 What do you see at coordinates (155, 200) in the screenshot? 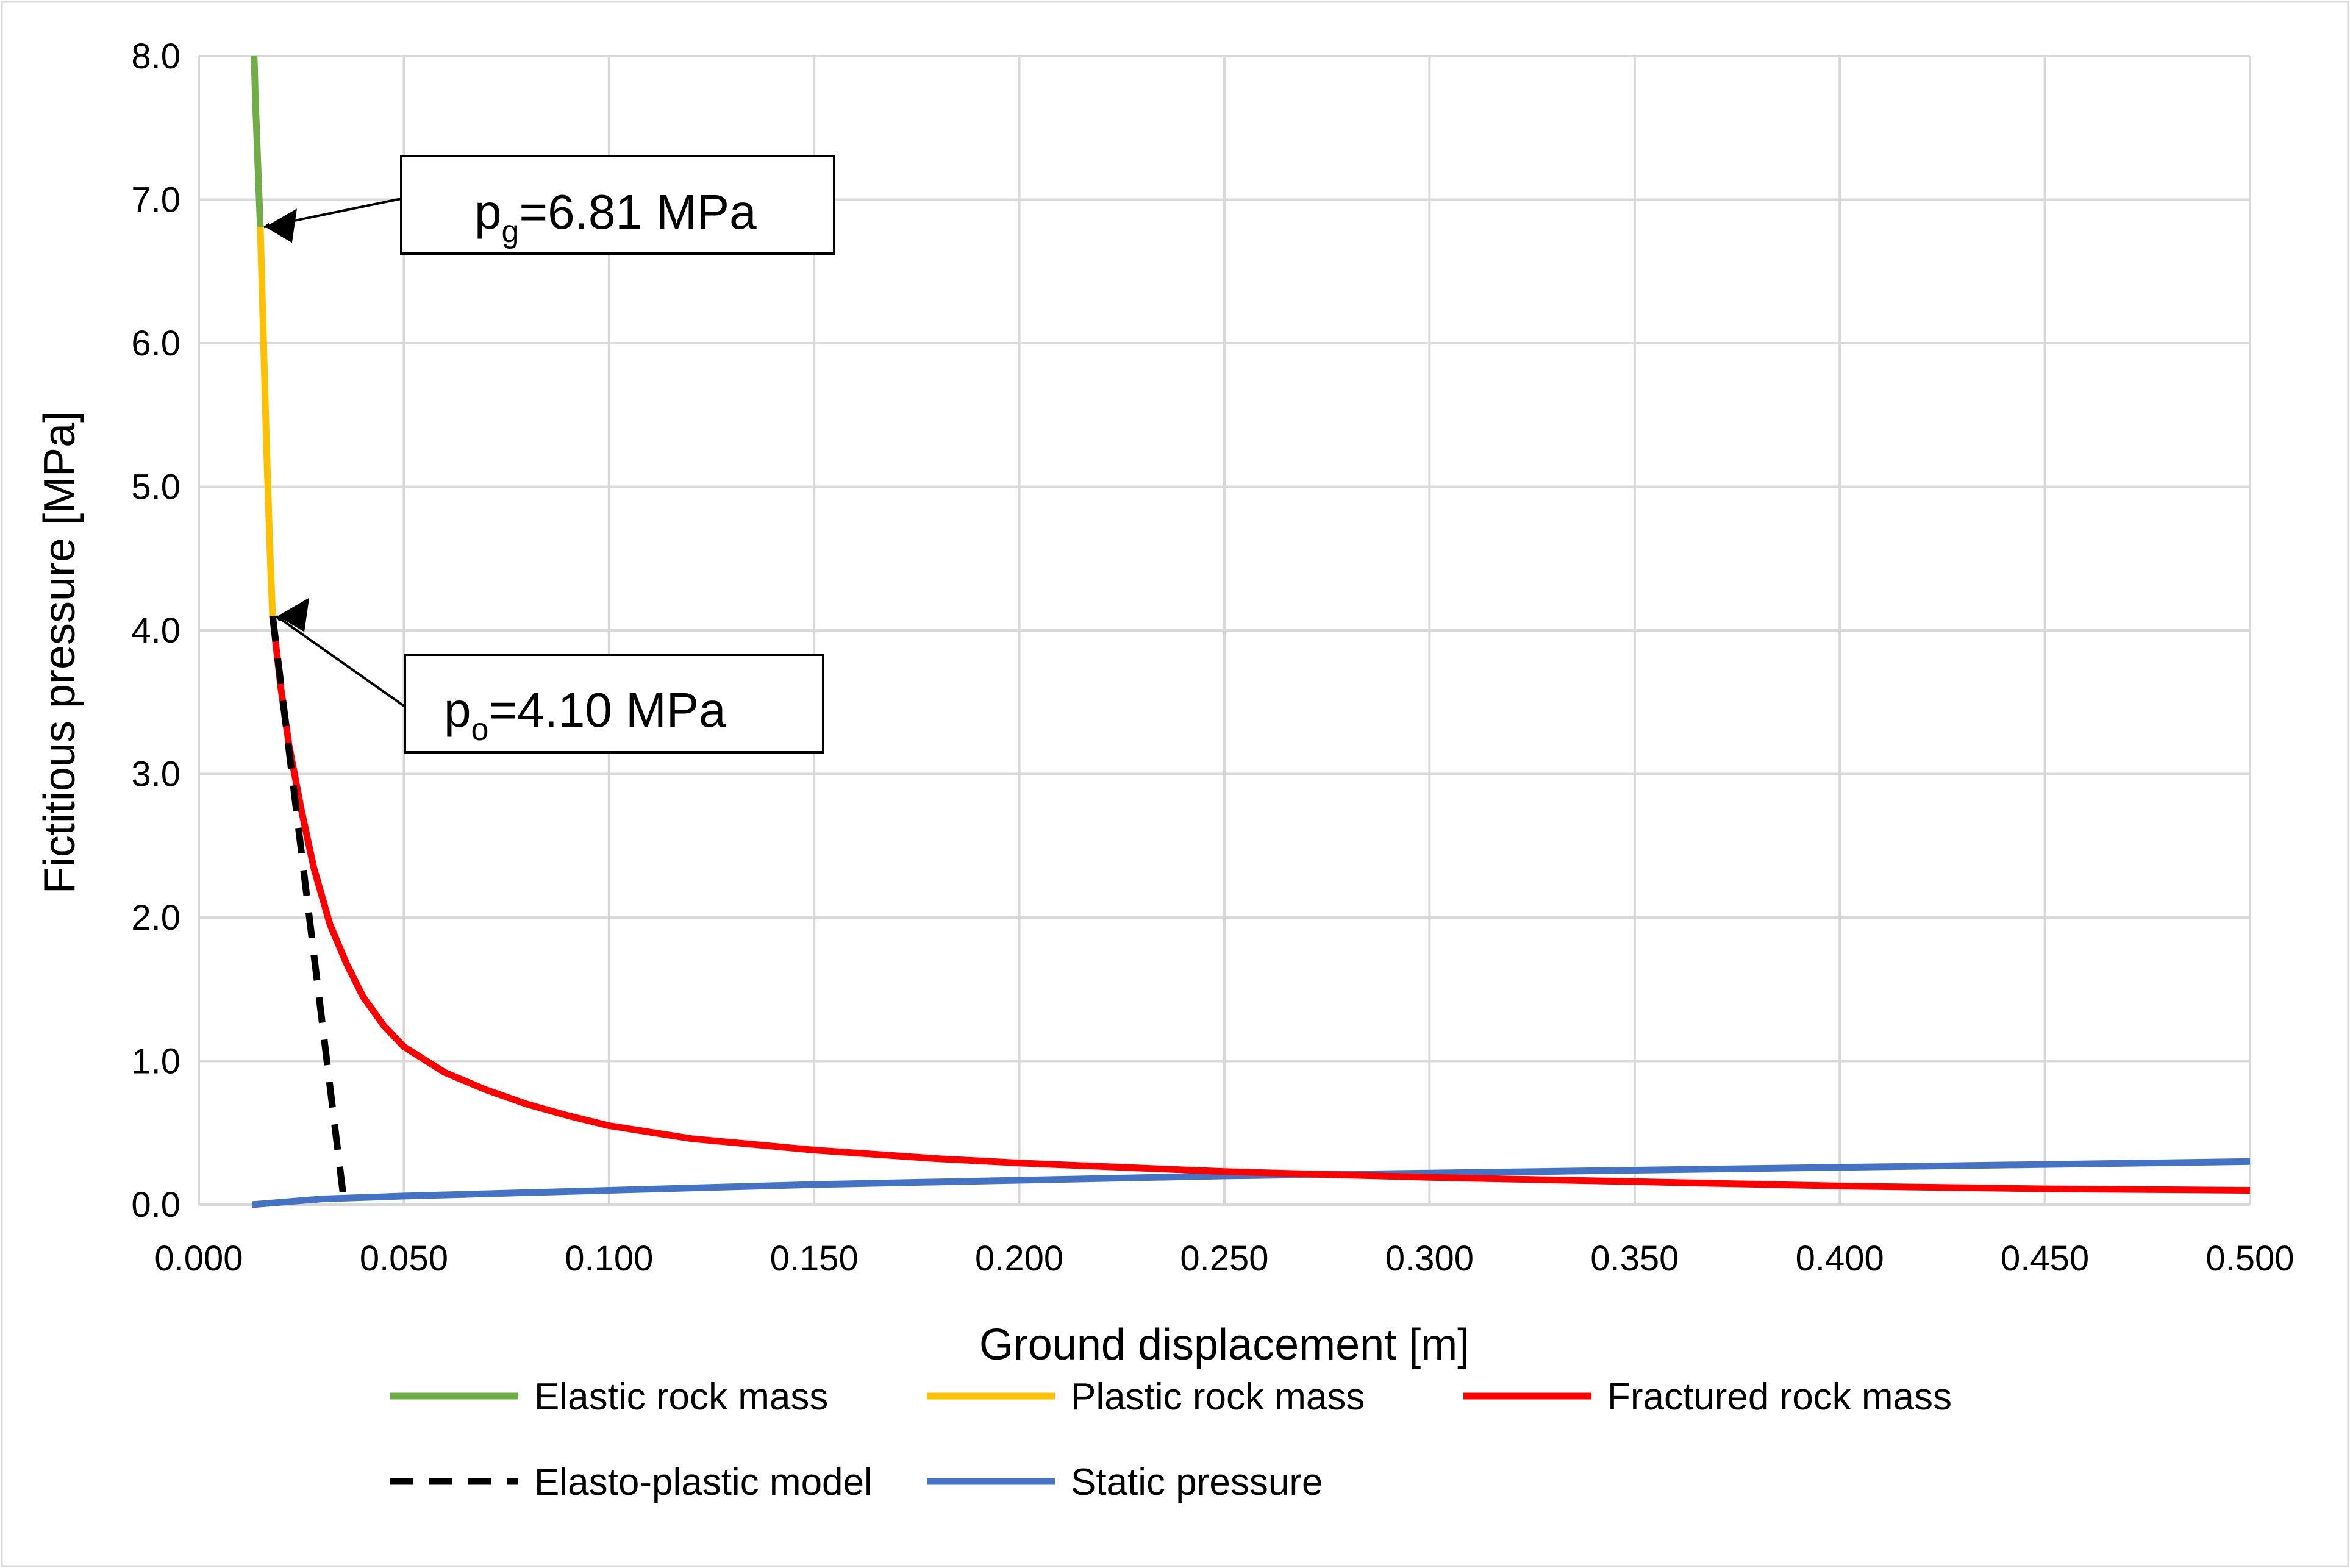
I see `y-tick-label-7: 7.0` at bounding box center [155, 200].